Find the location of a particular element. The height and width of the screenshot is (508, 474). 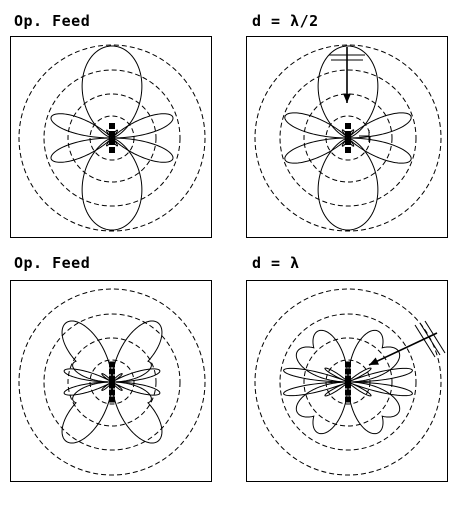

direction-arrow is located at coordinates (403, 349).